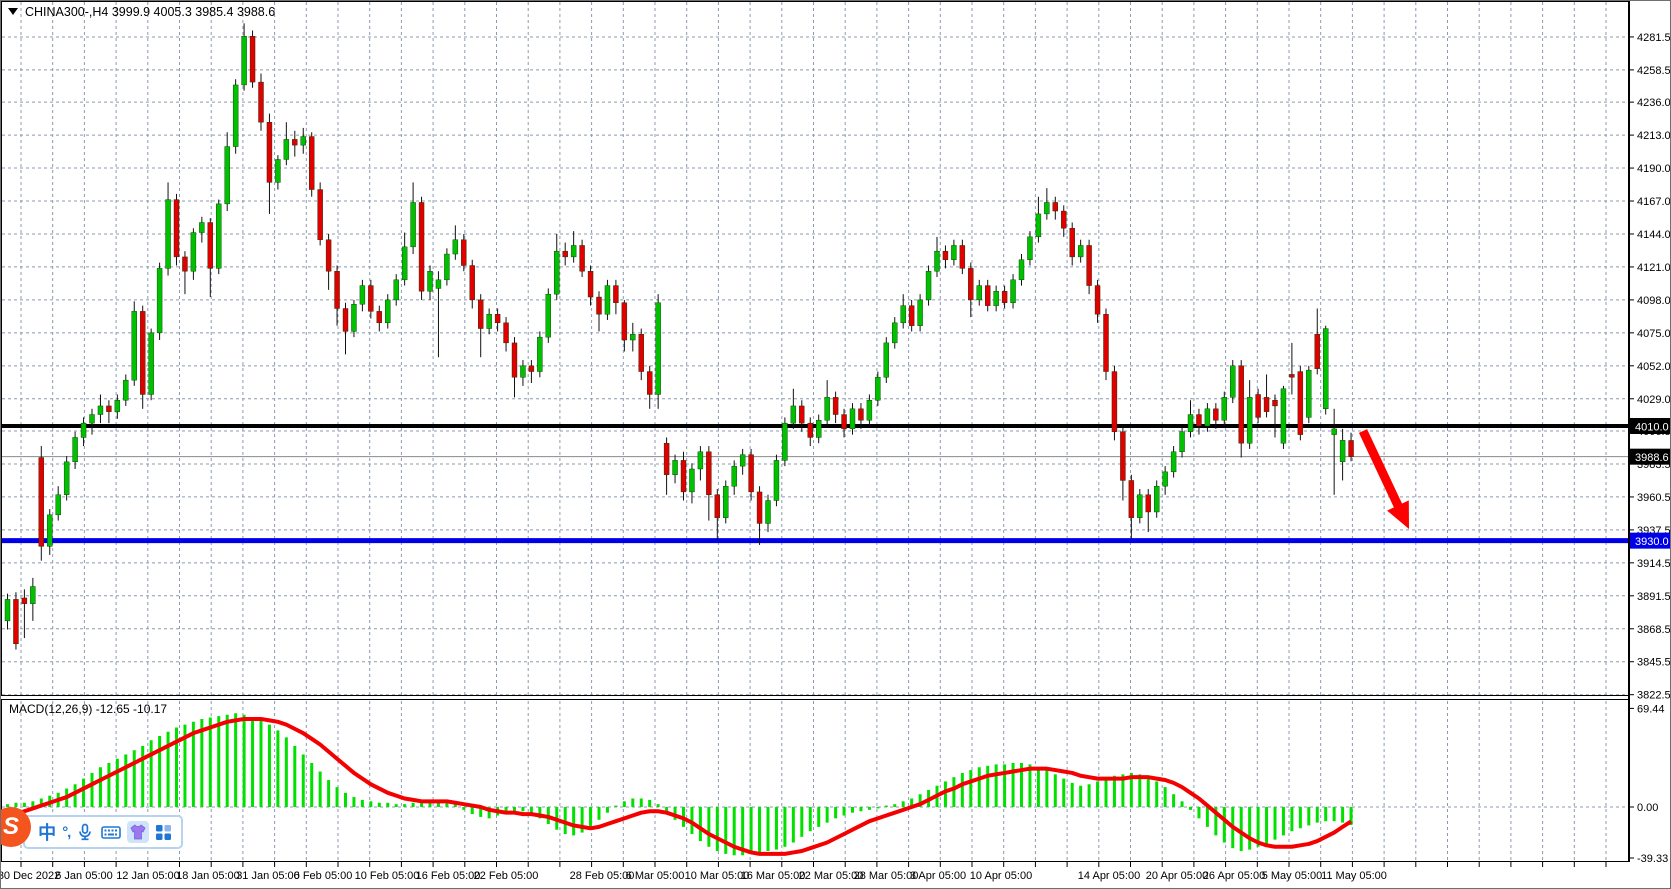 Image resolution: width=1671 pixels, height=889 pixels. I want to click on toolbox-icon, so click(163, 832).